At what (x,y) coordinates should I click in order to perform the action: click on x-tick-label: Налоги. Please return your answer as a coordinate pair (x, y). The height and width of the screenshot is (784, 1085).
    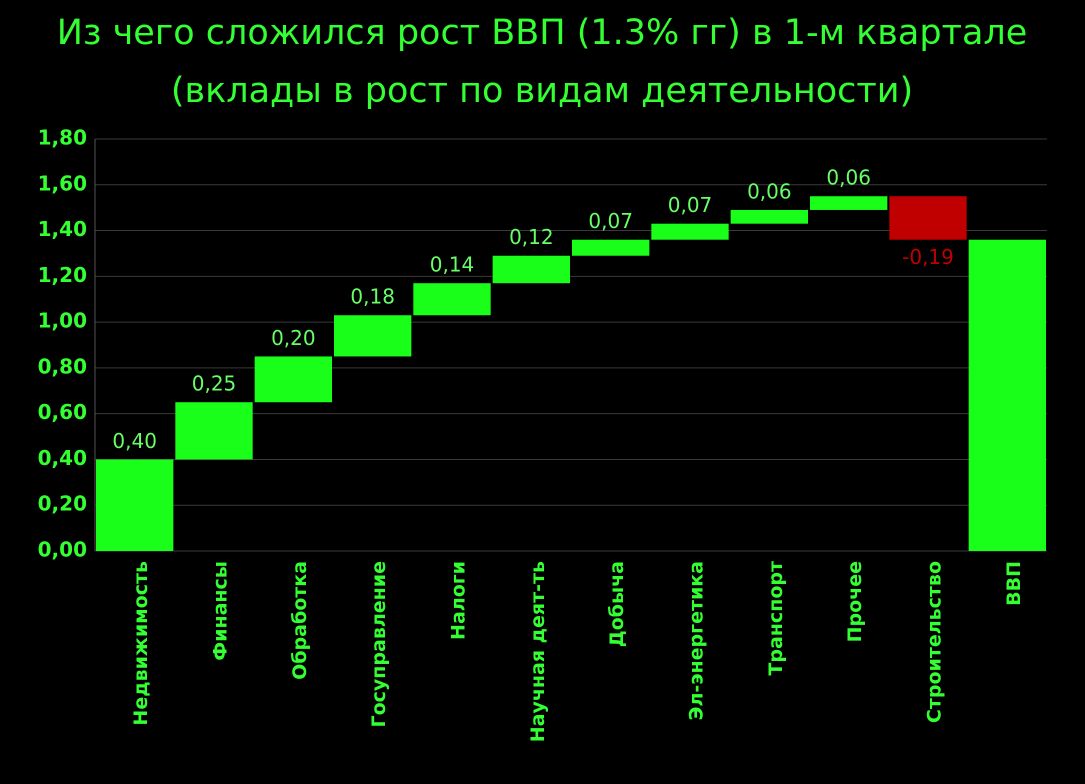
    Looking at the image, I should click on (459, 600).